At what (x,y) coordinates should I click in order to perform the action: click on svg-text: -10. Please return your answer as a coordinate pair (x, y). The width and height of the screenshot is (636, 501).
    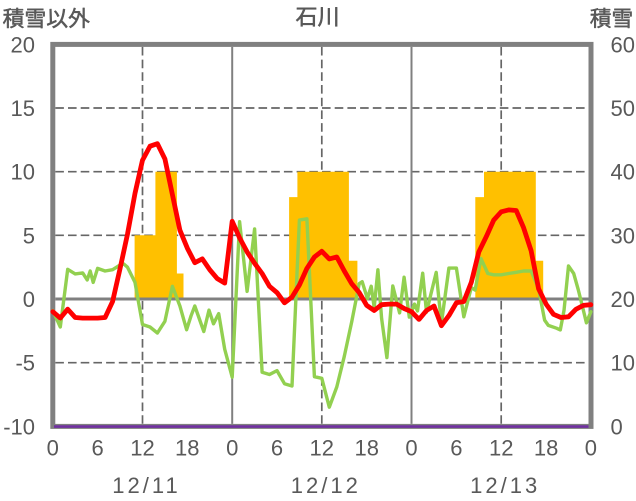
    Looking at the image, I should click on (19, 426).